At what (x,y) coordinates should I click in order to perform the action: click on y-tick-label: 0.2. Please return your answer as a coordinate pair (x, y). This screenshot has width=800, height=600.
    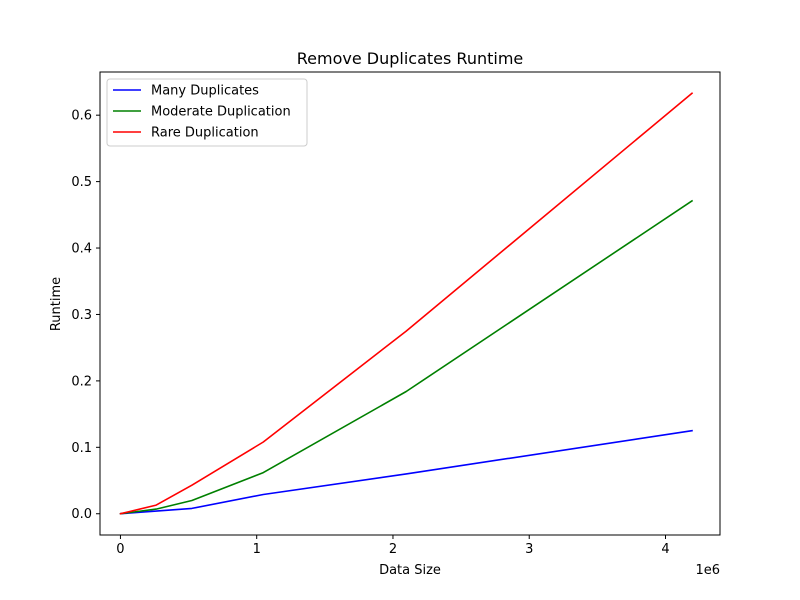
    Looking at the image, I should click on (81, 381).